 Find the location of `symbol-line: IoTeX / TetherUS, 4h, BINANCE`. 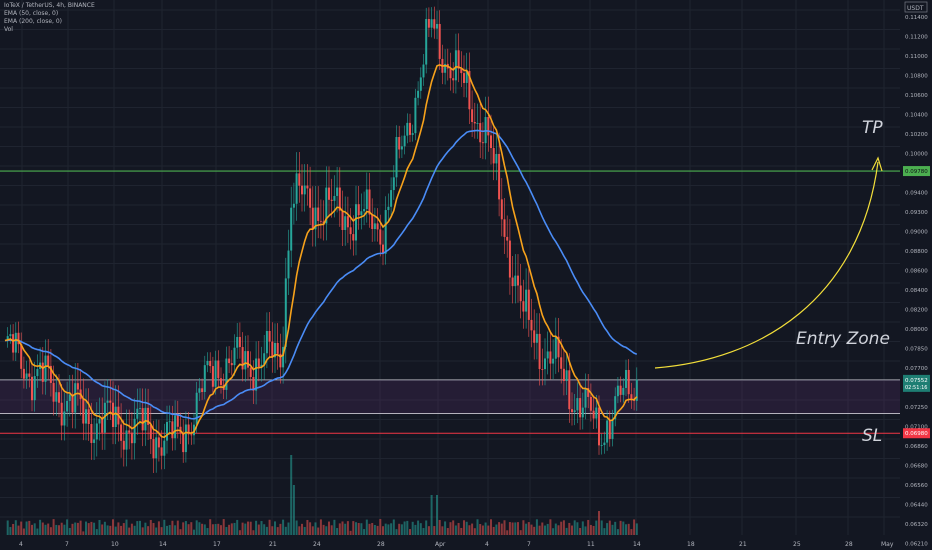

symbol-line: IoTeX / TetherUS, 4h, BINANCE is located at coordinates (49, 5).